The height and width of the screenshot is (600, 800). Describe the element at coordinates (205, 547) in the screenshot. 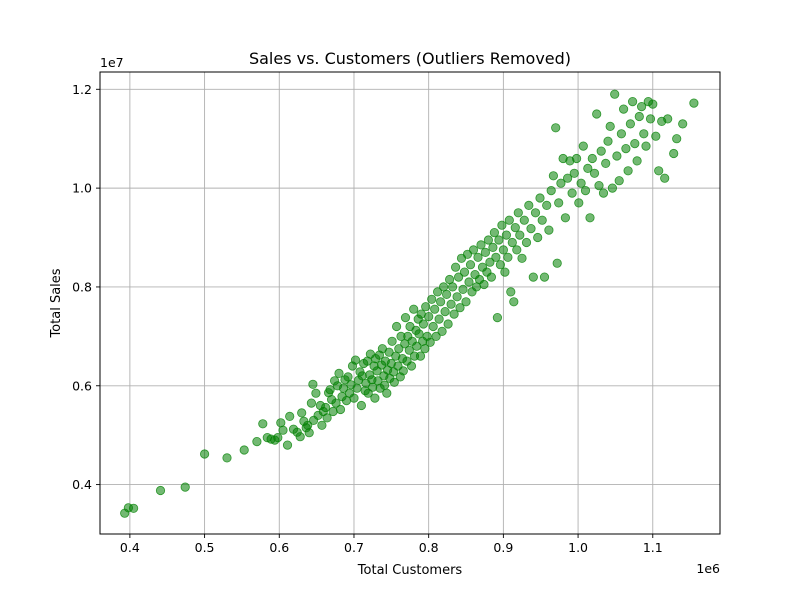

I see `x-tick-label: 0.5` at that location.